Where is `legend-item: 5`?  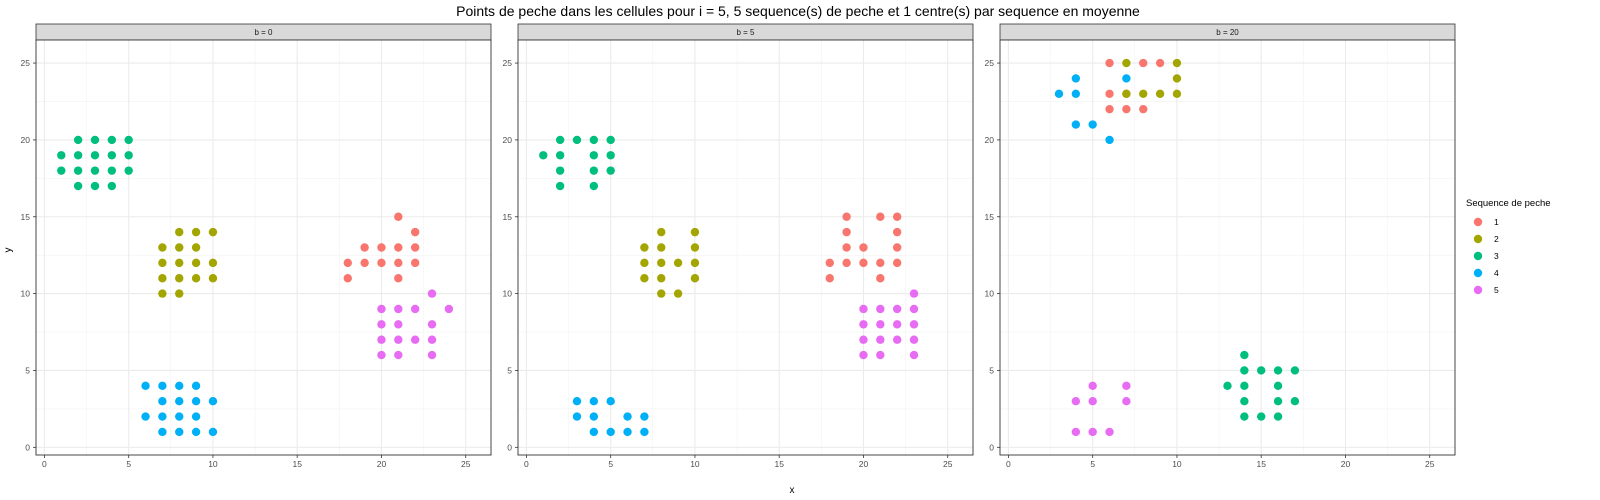 legend-item: 5 is located at coordinates (1486, 290).